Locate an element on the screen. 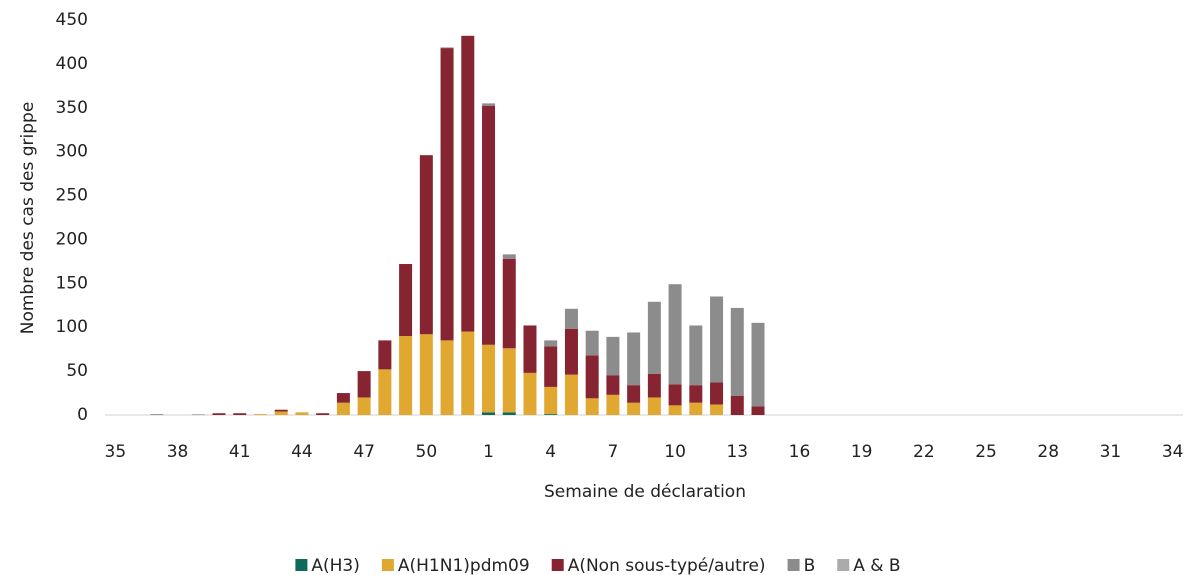 This screenshot has width=1190, height=575. x-tick-label: 41 is located at coordinates (240, 452).